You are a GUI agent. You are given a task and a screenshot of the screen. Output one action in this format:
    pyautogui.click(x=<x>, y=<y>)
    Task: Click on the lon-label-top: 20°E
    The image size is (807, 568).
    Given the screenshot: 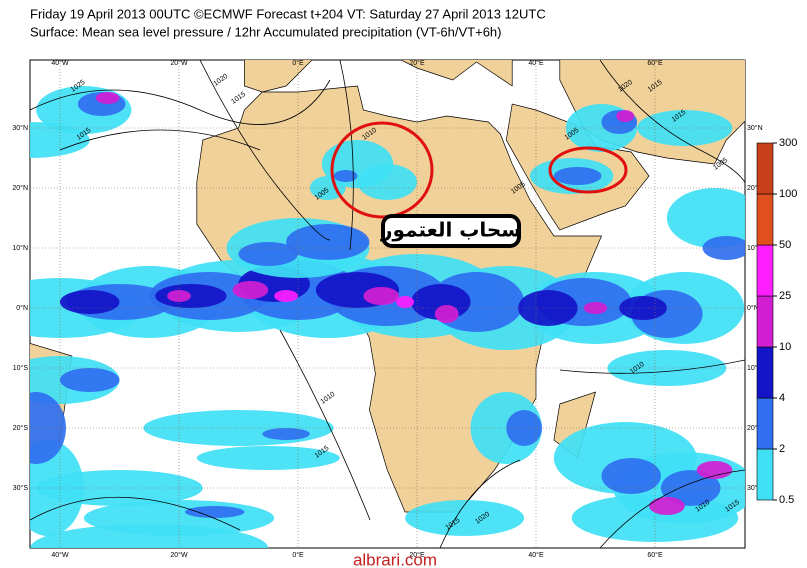 What is the action you would take?
    pyautogui.click(x=417, y=63)
    